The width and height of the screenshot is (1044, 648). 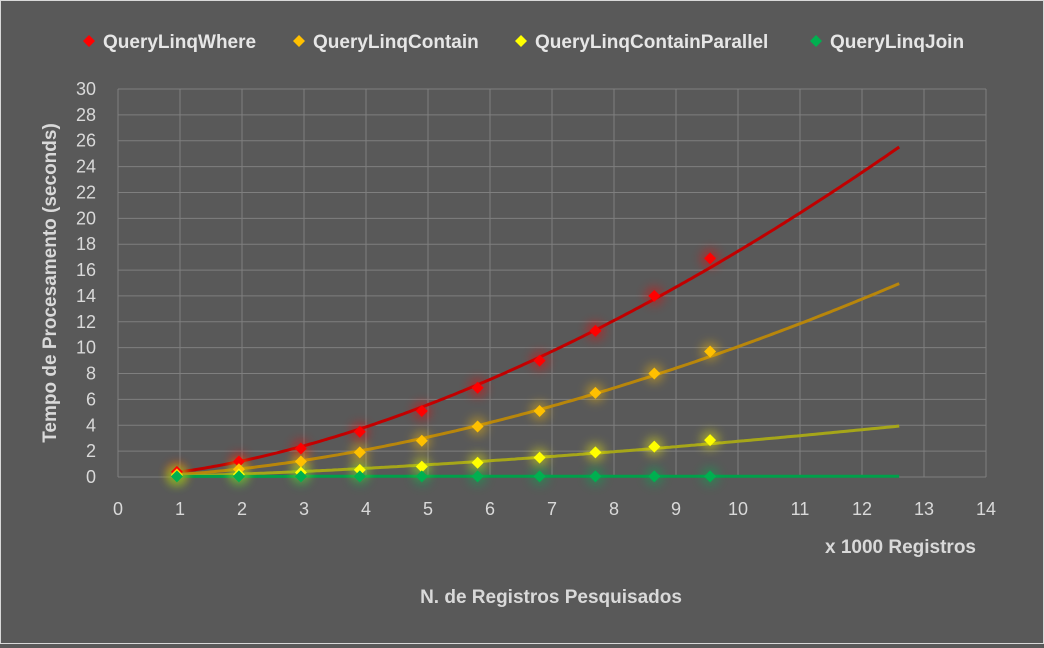 What do you see at coordinates (428, 509) in the screenshot?
I see `x-tick-label: 5` at bounding box center [428, 509].